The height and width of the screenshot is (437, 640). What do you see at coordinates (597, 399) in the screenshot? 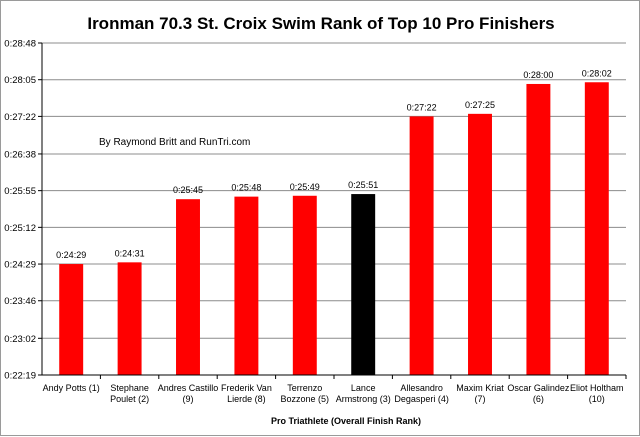
I see `x-tick-label: (10)` at bounding box center [597, 399].